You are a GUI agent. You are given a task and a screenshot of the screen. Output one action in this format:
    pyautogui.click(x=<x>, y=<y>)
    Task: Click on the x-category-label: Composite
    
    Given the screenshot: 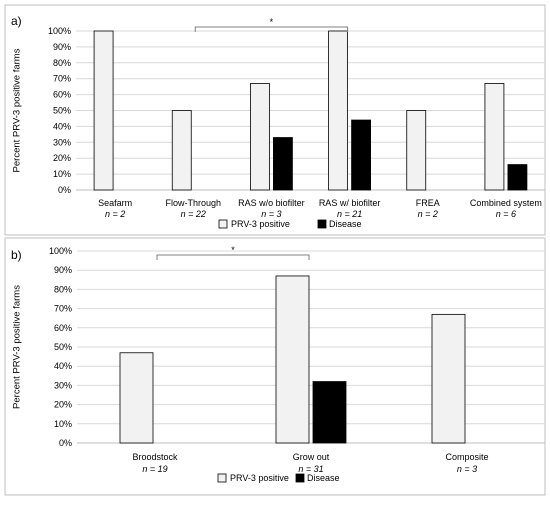 What is the action you would take?
    pyautogui.click(x=466, y=457)
    